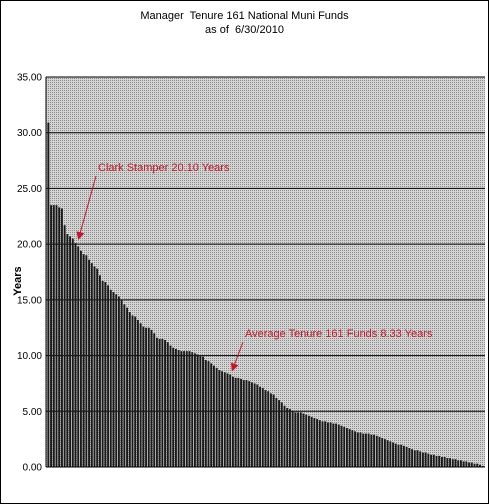 The height and width of the screenshot is (504, 489). What do you see at coordinates (29, 356) in the screenshot?
I see `y-tick-label: 10.00` at bounding box center [29, 356].